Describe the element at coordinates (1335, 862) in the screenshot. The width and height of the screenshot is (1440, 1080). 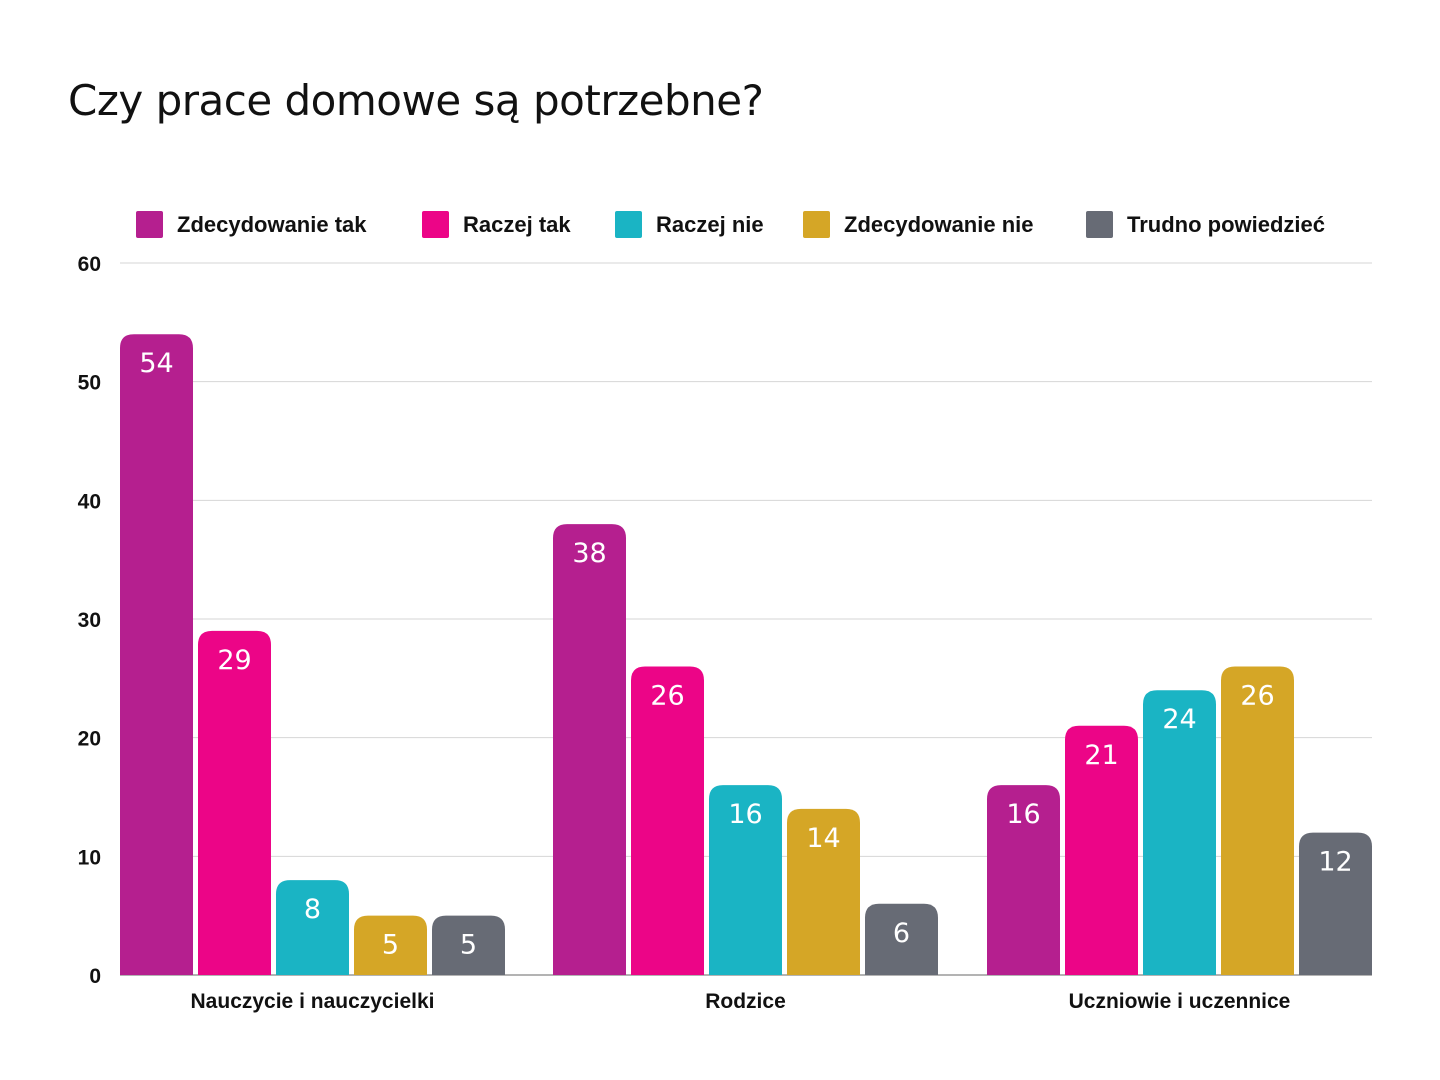
I see `data-label: 12` at that location.